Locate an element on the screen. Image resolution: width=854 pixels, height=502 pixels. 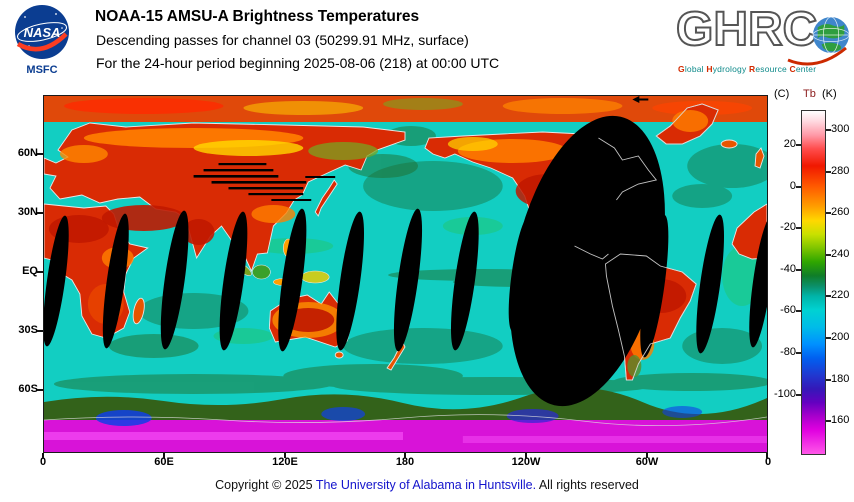
ghrc-logo: GHRC Global Hydrology Resource Center is located at coordinates (762, 43).